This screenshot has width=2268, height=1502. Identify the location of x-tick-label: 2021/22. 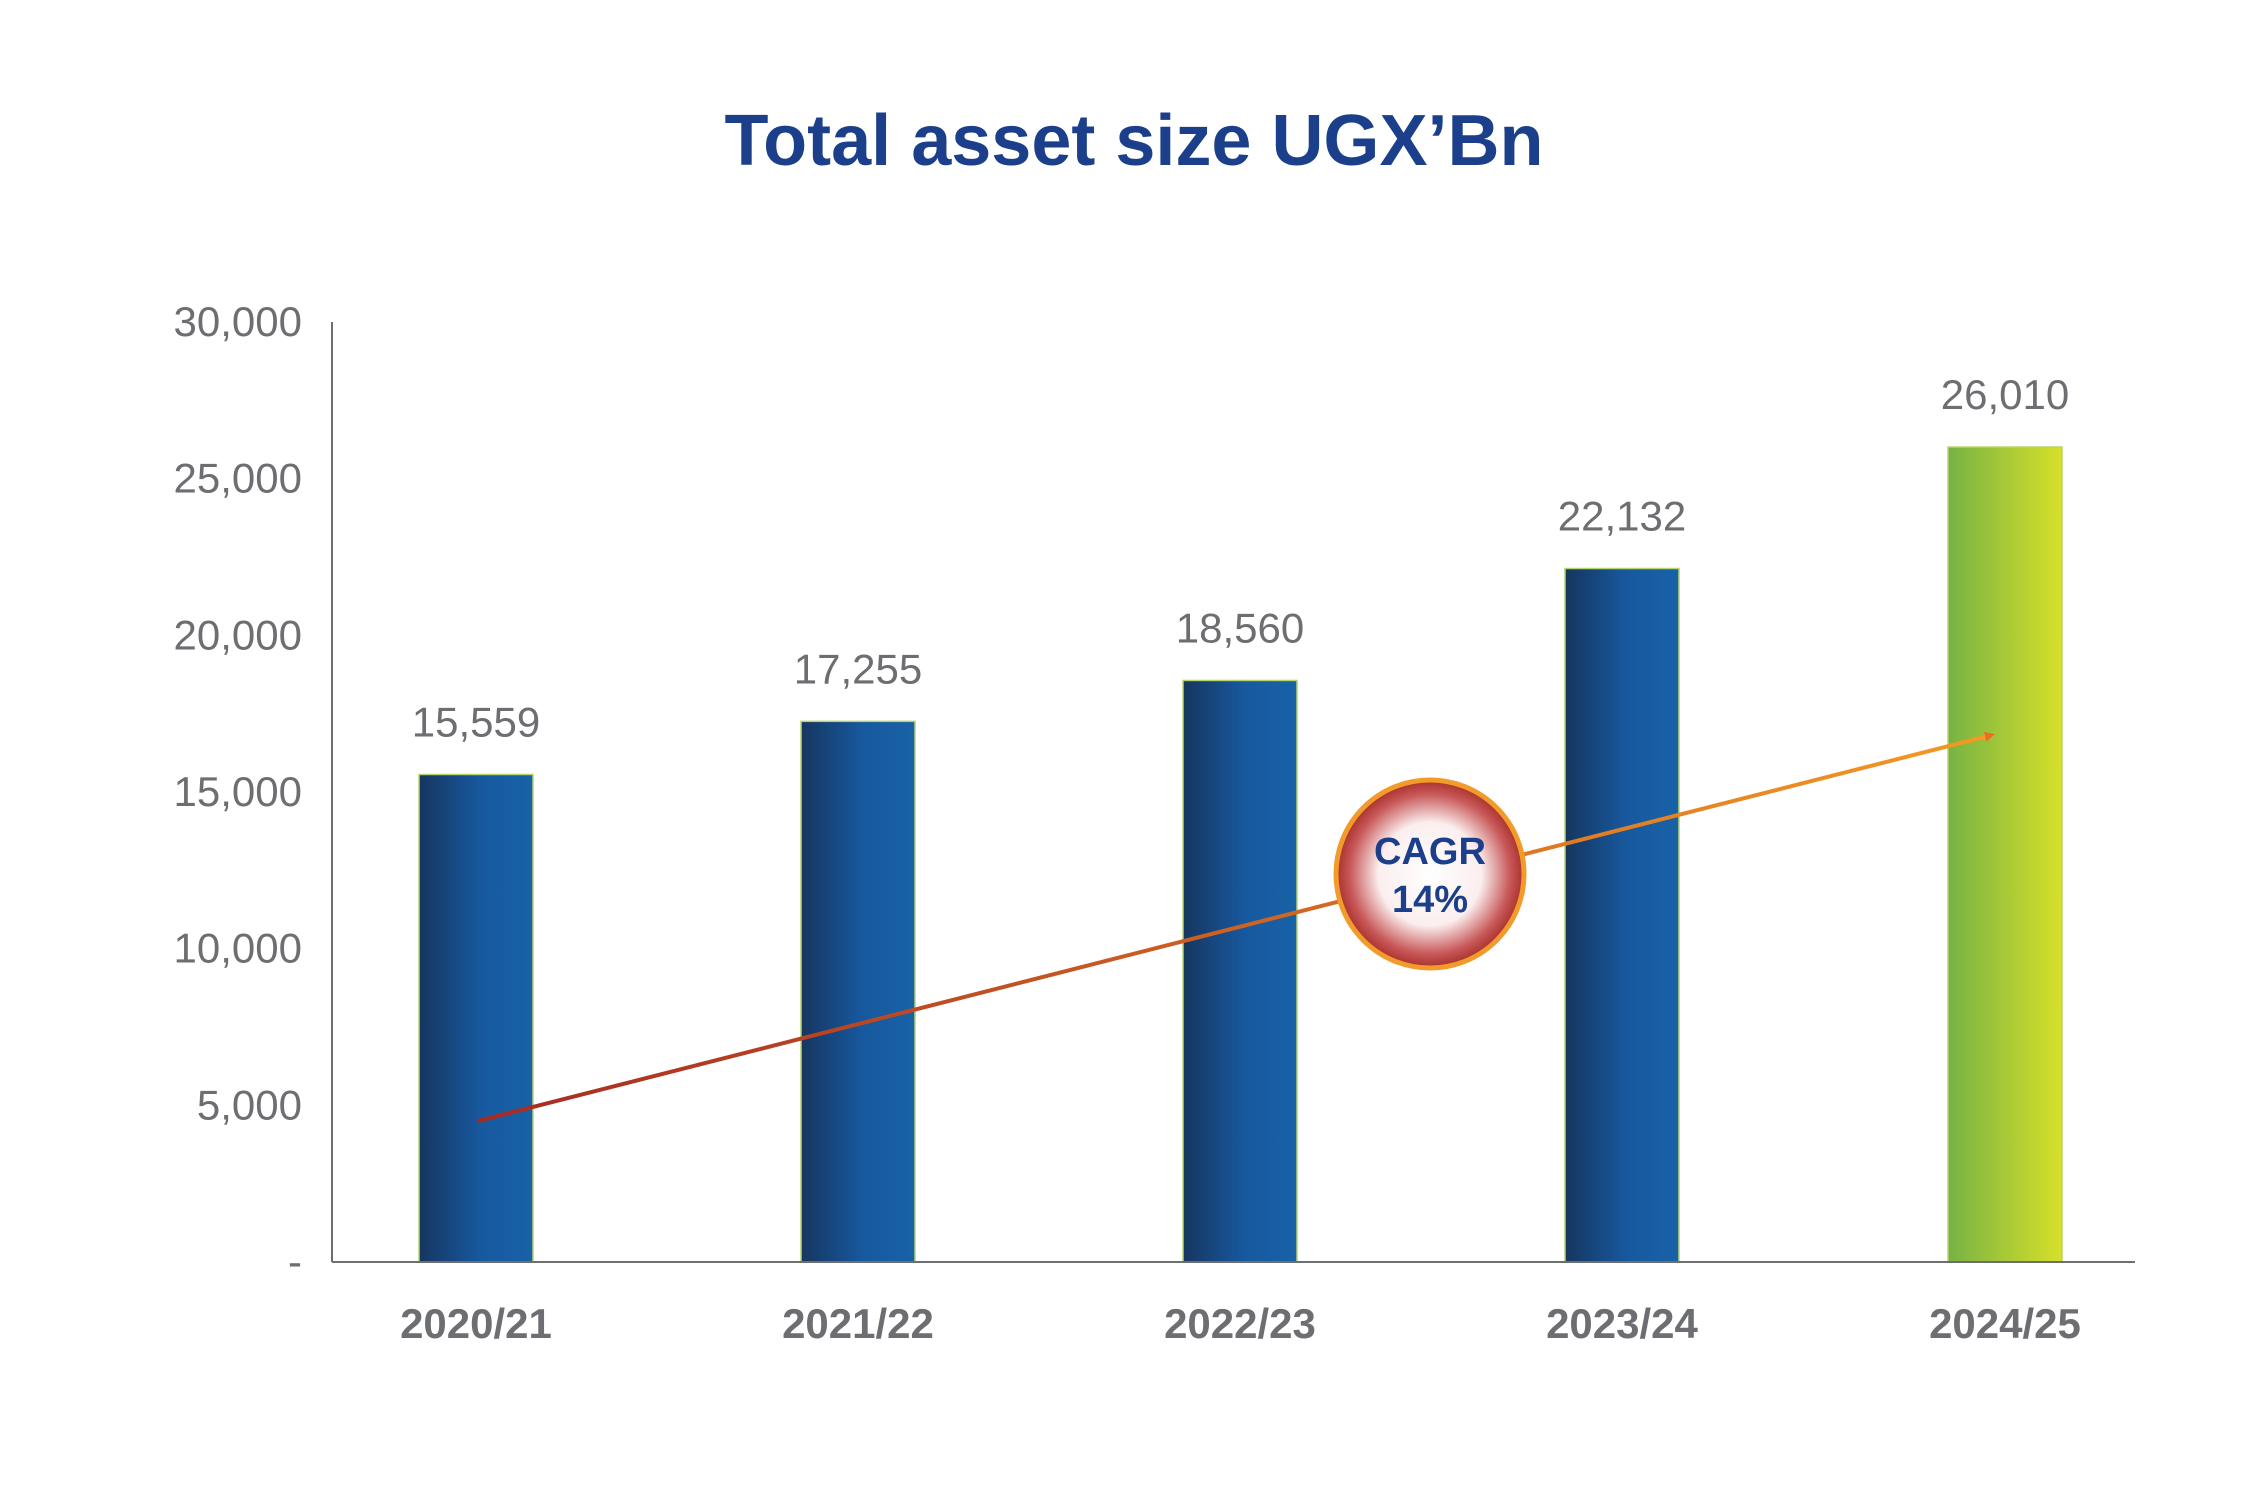
(858, 1323).